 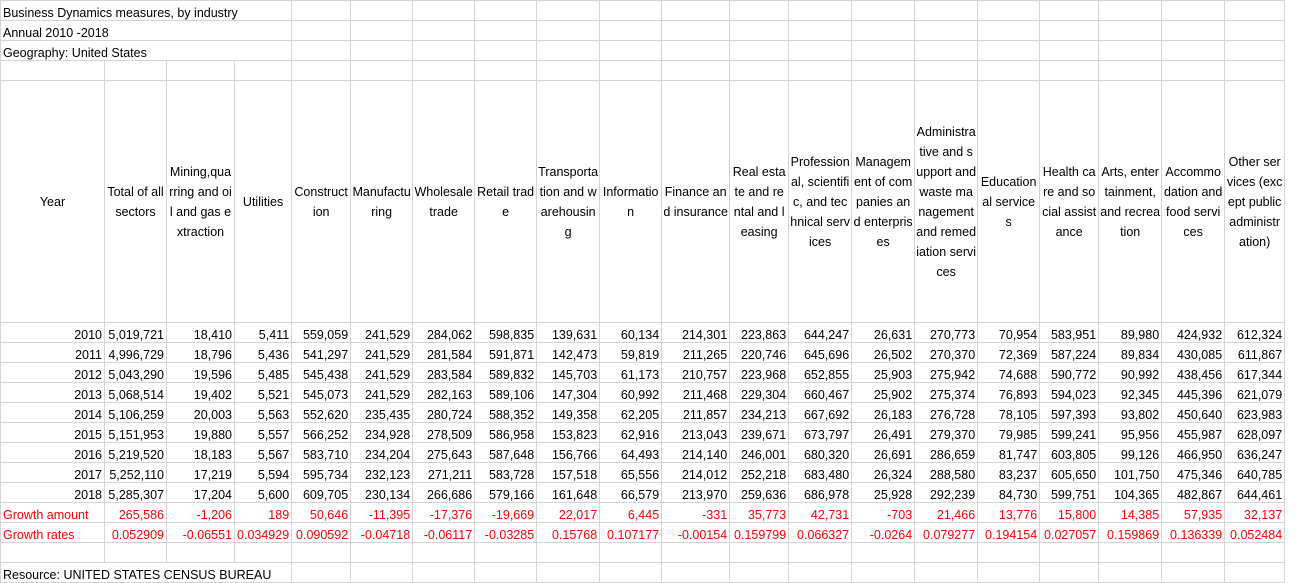 What do you see at coordinates (1009, 412) in the screenshot?
I see `value-cell: 78,105` at bounding box center [1009, 412].